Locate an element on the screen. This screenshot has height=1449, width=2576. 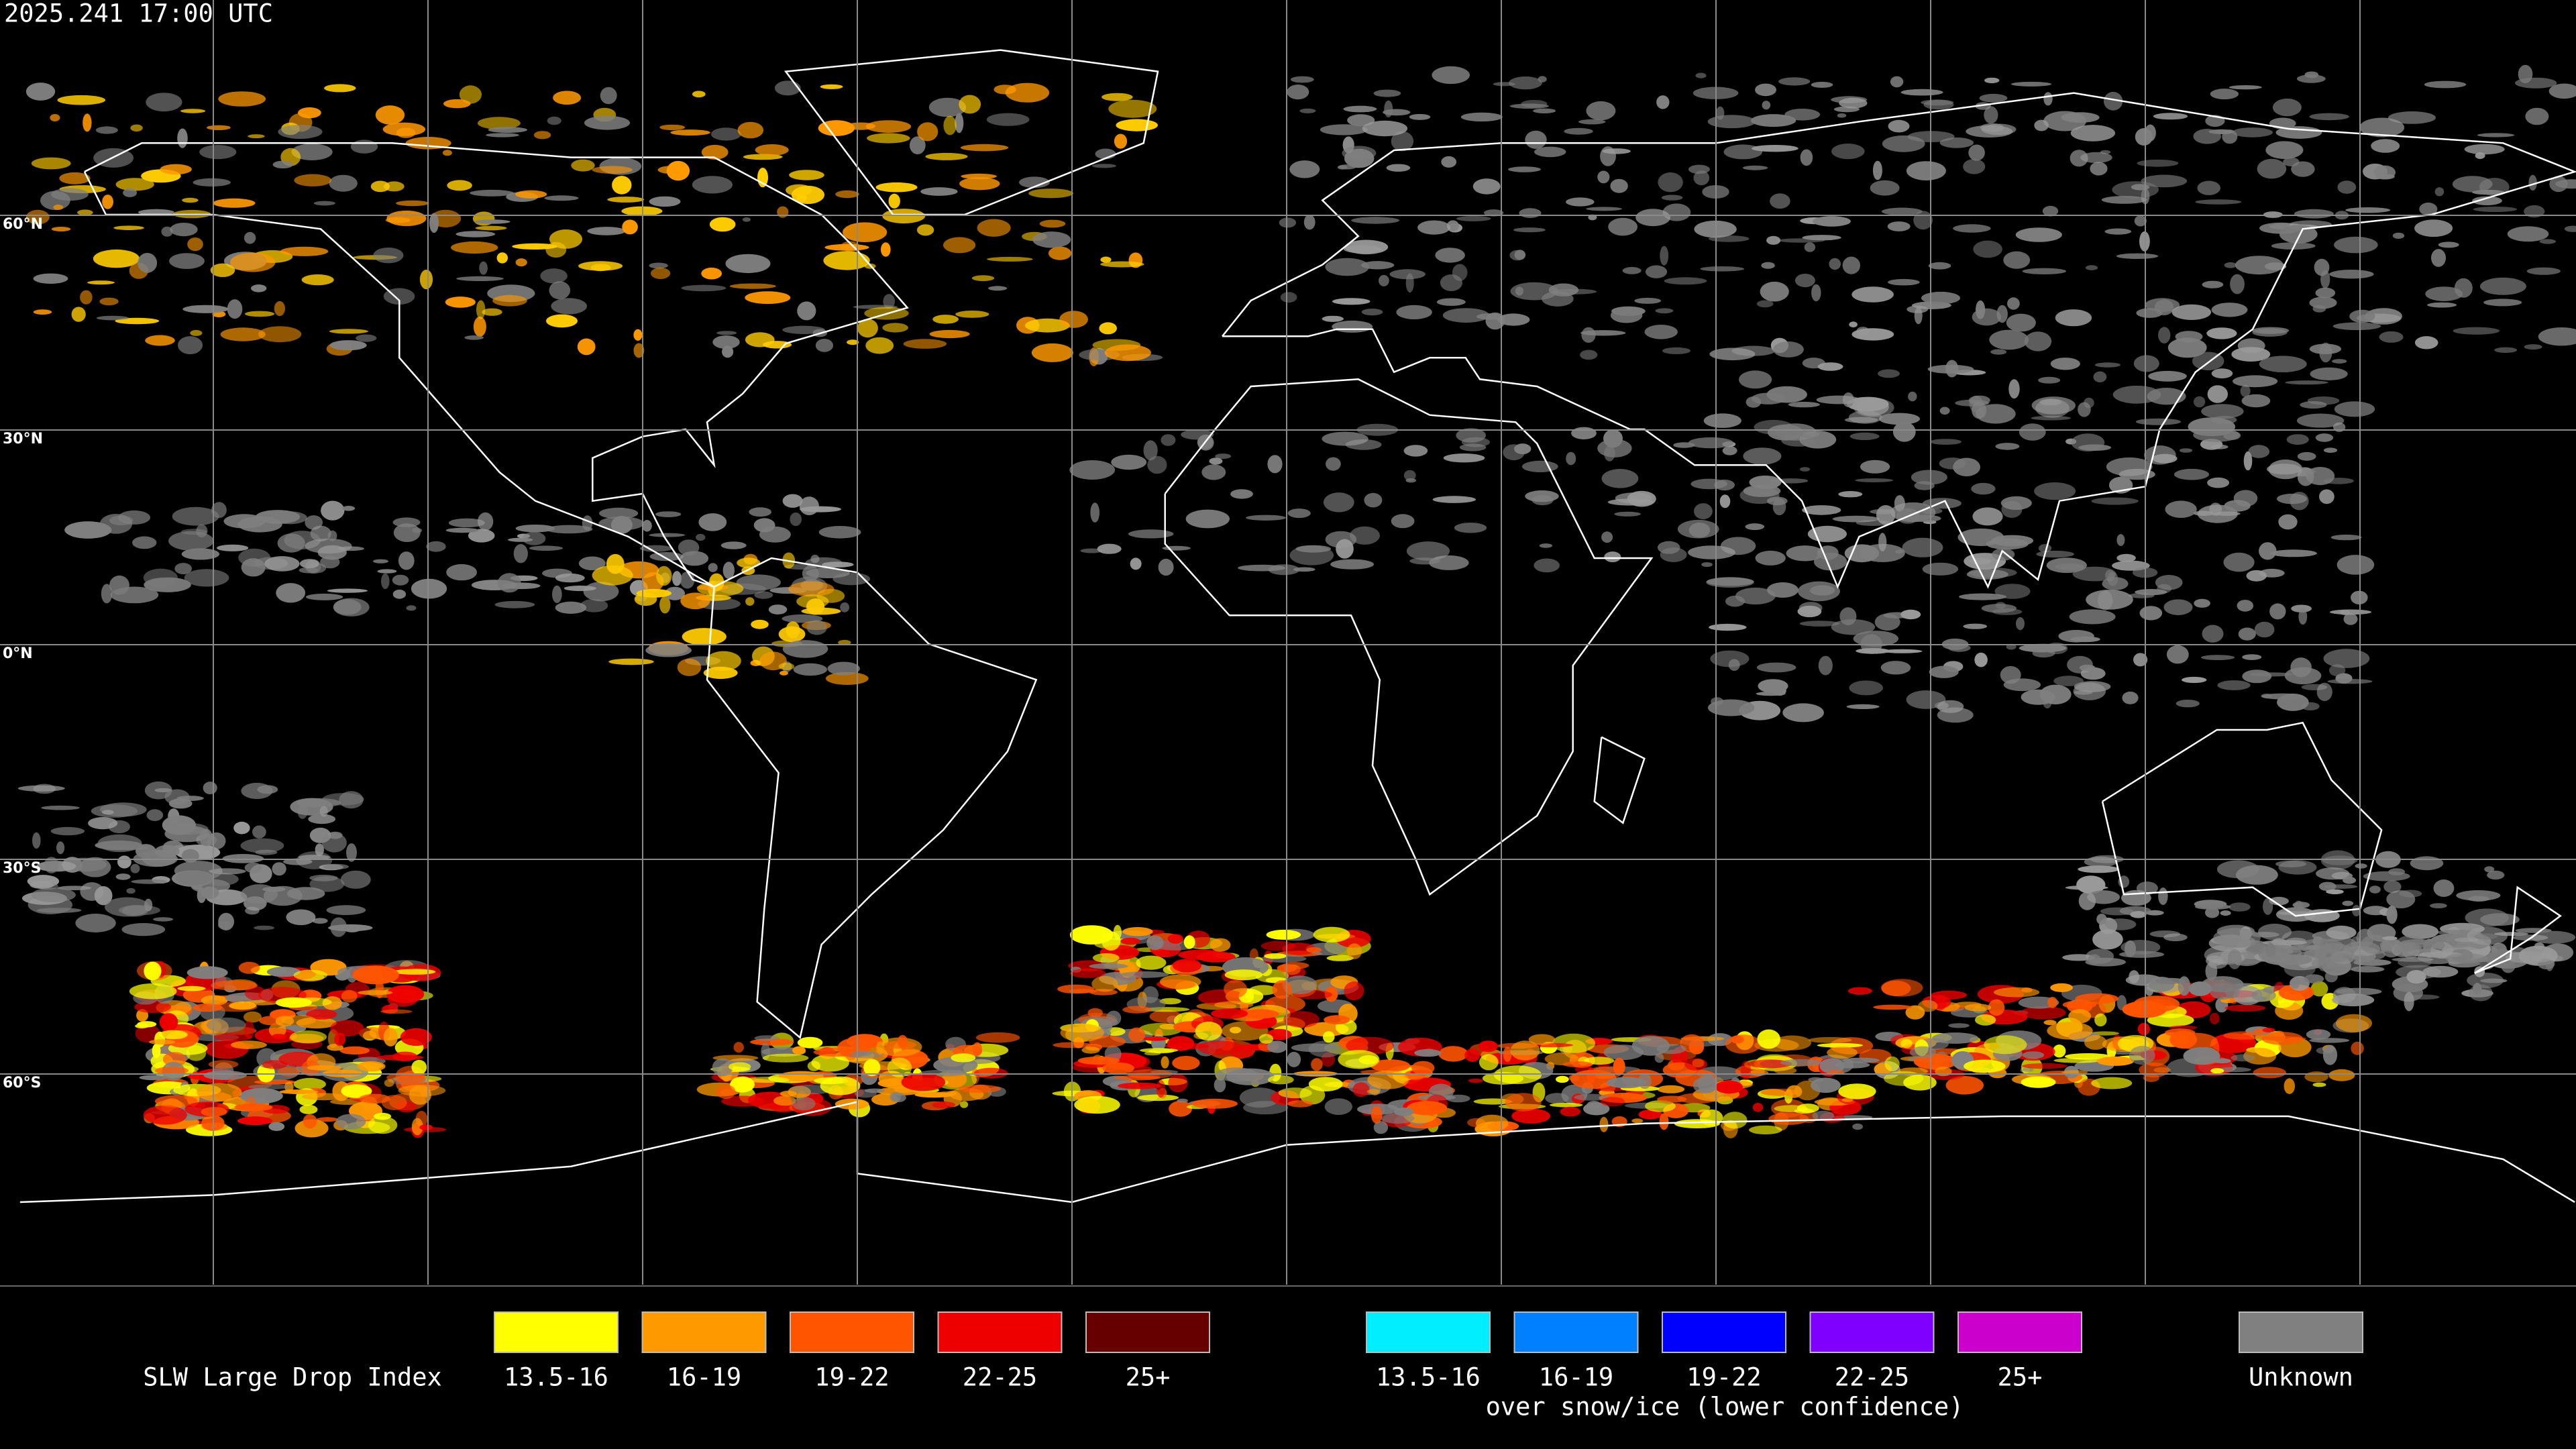
latitude-label: 0°N is located at coordinates (18, 653).